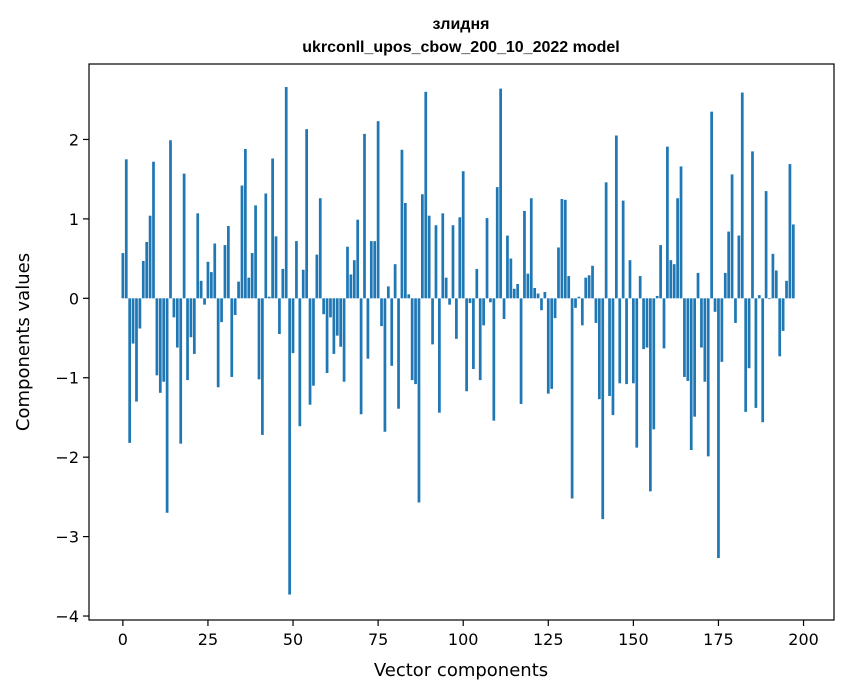  I want to click on x-tick-label: 150, so click(633, 639).